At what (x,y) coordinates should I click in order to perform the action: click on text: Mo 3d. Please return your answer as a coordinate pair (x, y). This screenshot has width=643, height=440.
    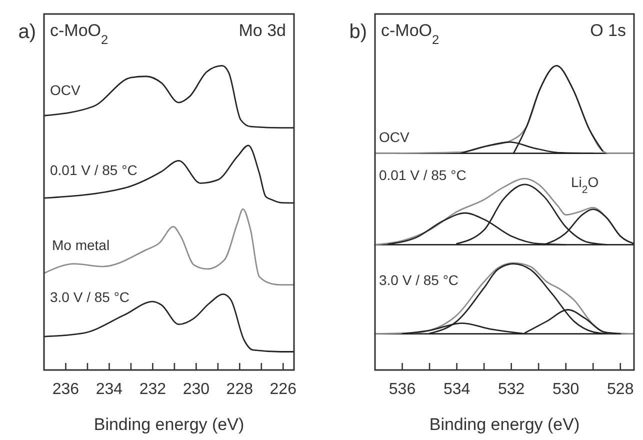
    Looking at the image, I should click on (262, 30).